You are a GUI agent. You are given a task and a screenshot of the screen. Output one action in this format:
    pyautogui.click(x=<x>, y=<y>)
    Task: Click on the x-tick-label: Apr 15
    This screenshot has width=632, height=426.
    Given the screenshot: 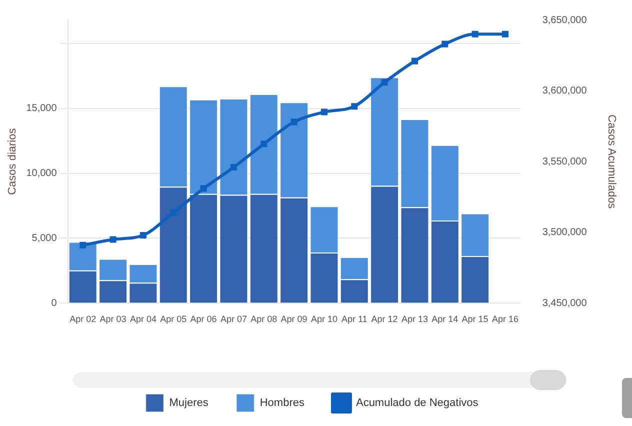 What is the action you would take?
    pyautogui.click(x=475, y=319)
    